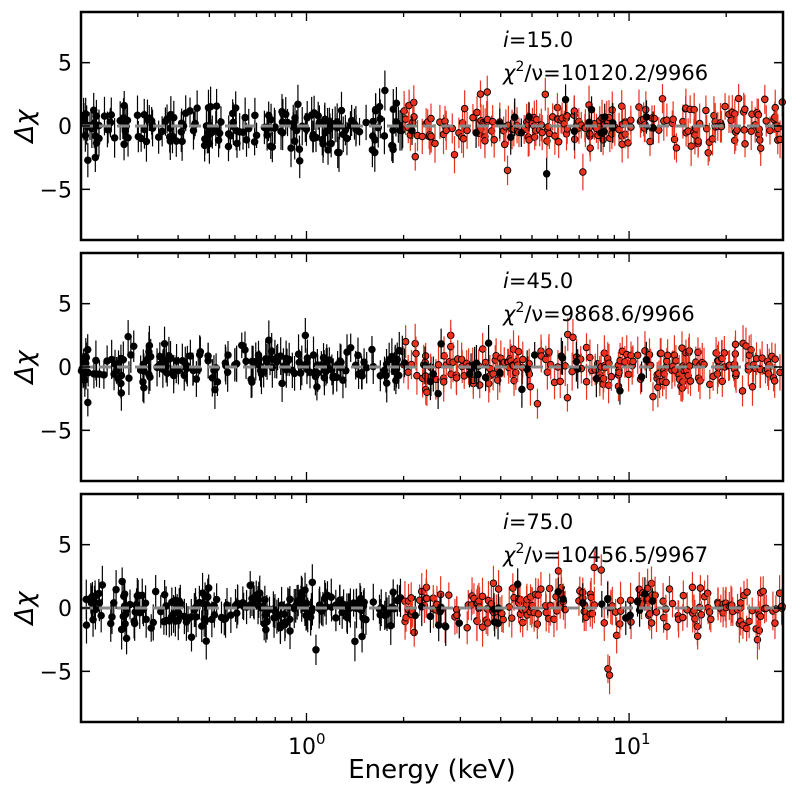  What do you see at coordinates (25, 608) in the screenshot?
I see `panel-3-ylabel: Δχ` at bounding box center [25, 608].